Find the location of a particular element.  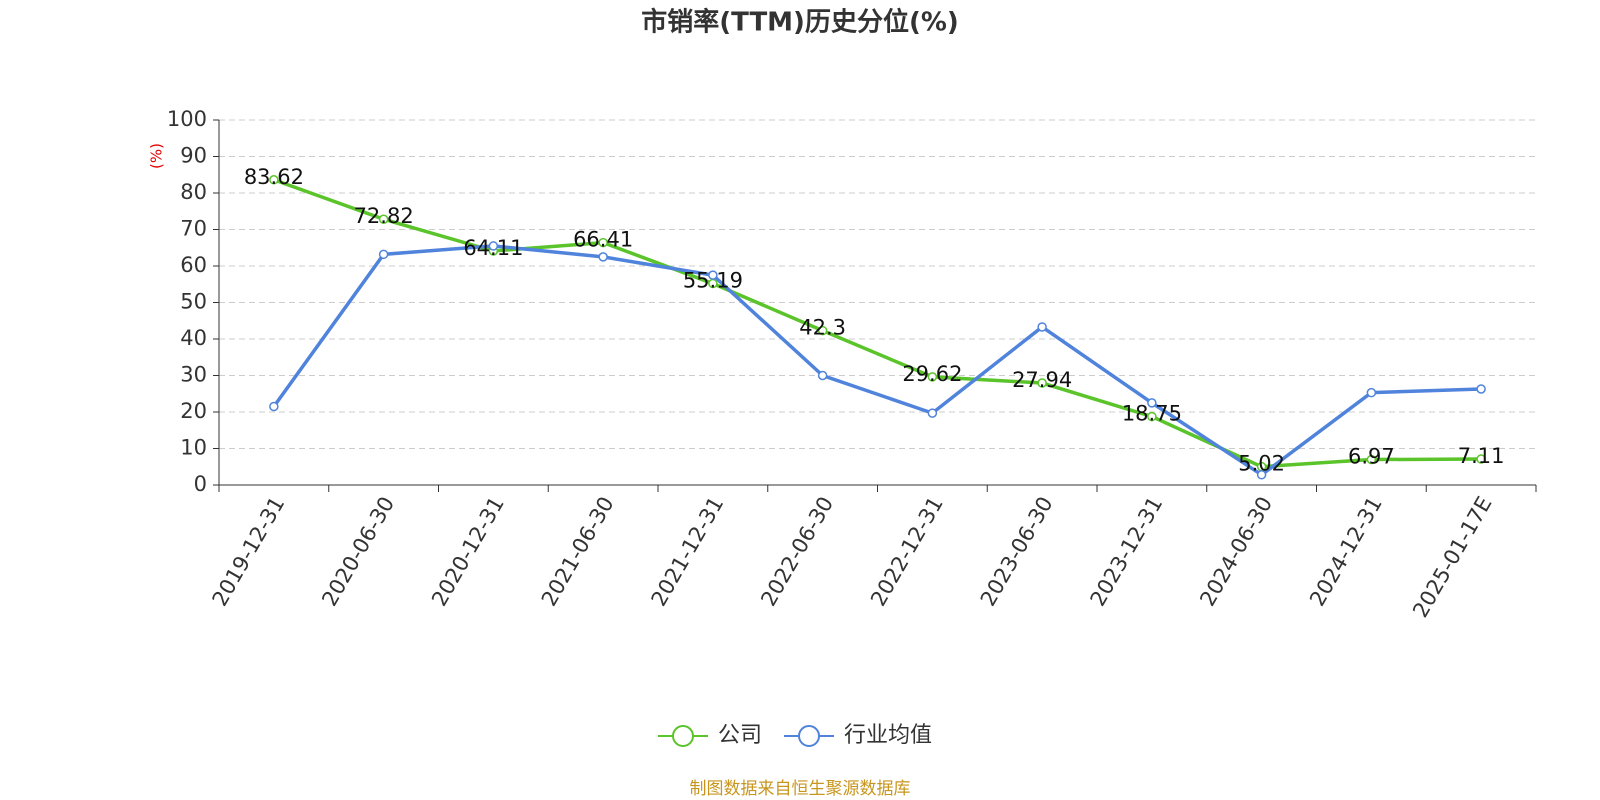

data-label: 83.62 is located at coordinates (274, 177).